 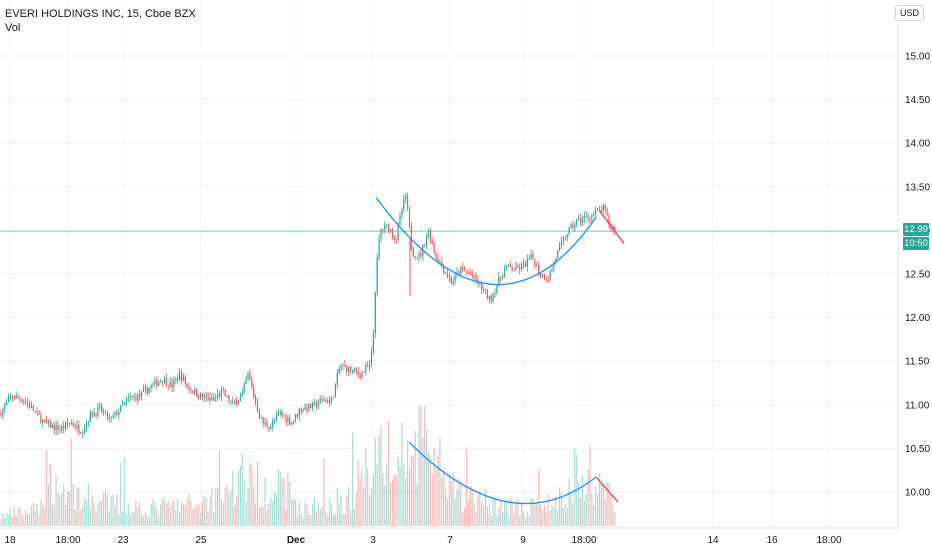 What do you see at coordinates (917, 405) in the screenshot?
I see `price-tick-label: 11.00` at bounding box center [917, 405].